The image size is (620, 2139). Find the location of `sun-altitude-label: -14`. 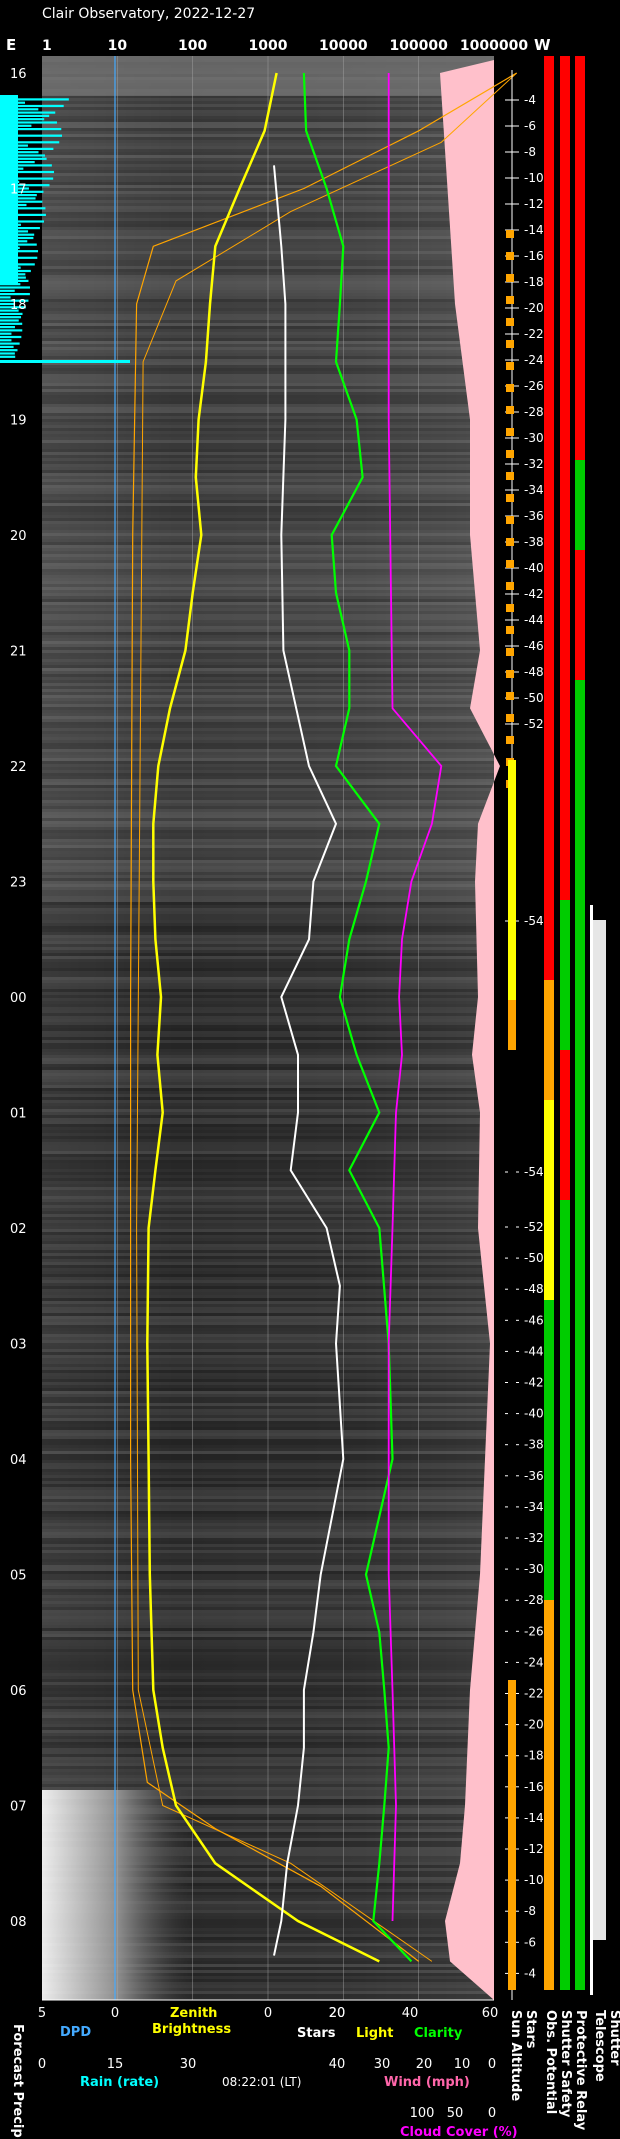

sun-altitude-label: -14 is located at coordinates (534, 1818).